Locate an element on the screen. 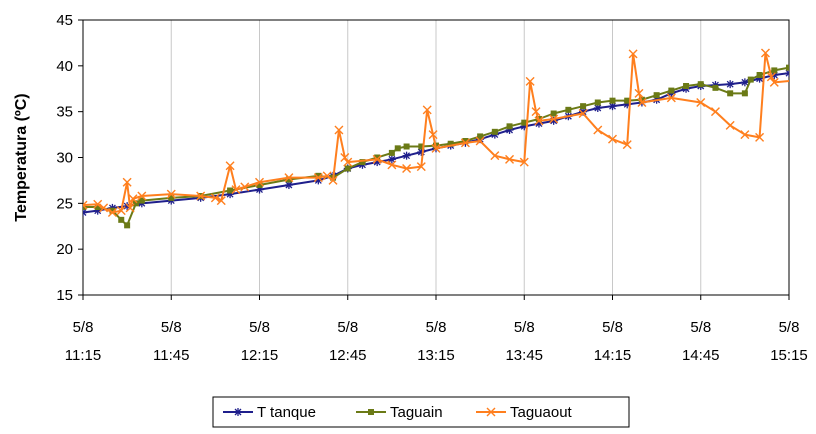 This screenshot has width=816, height=434. x-tick-label-time: 12:45 is located at coordinates (348, 355).